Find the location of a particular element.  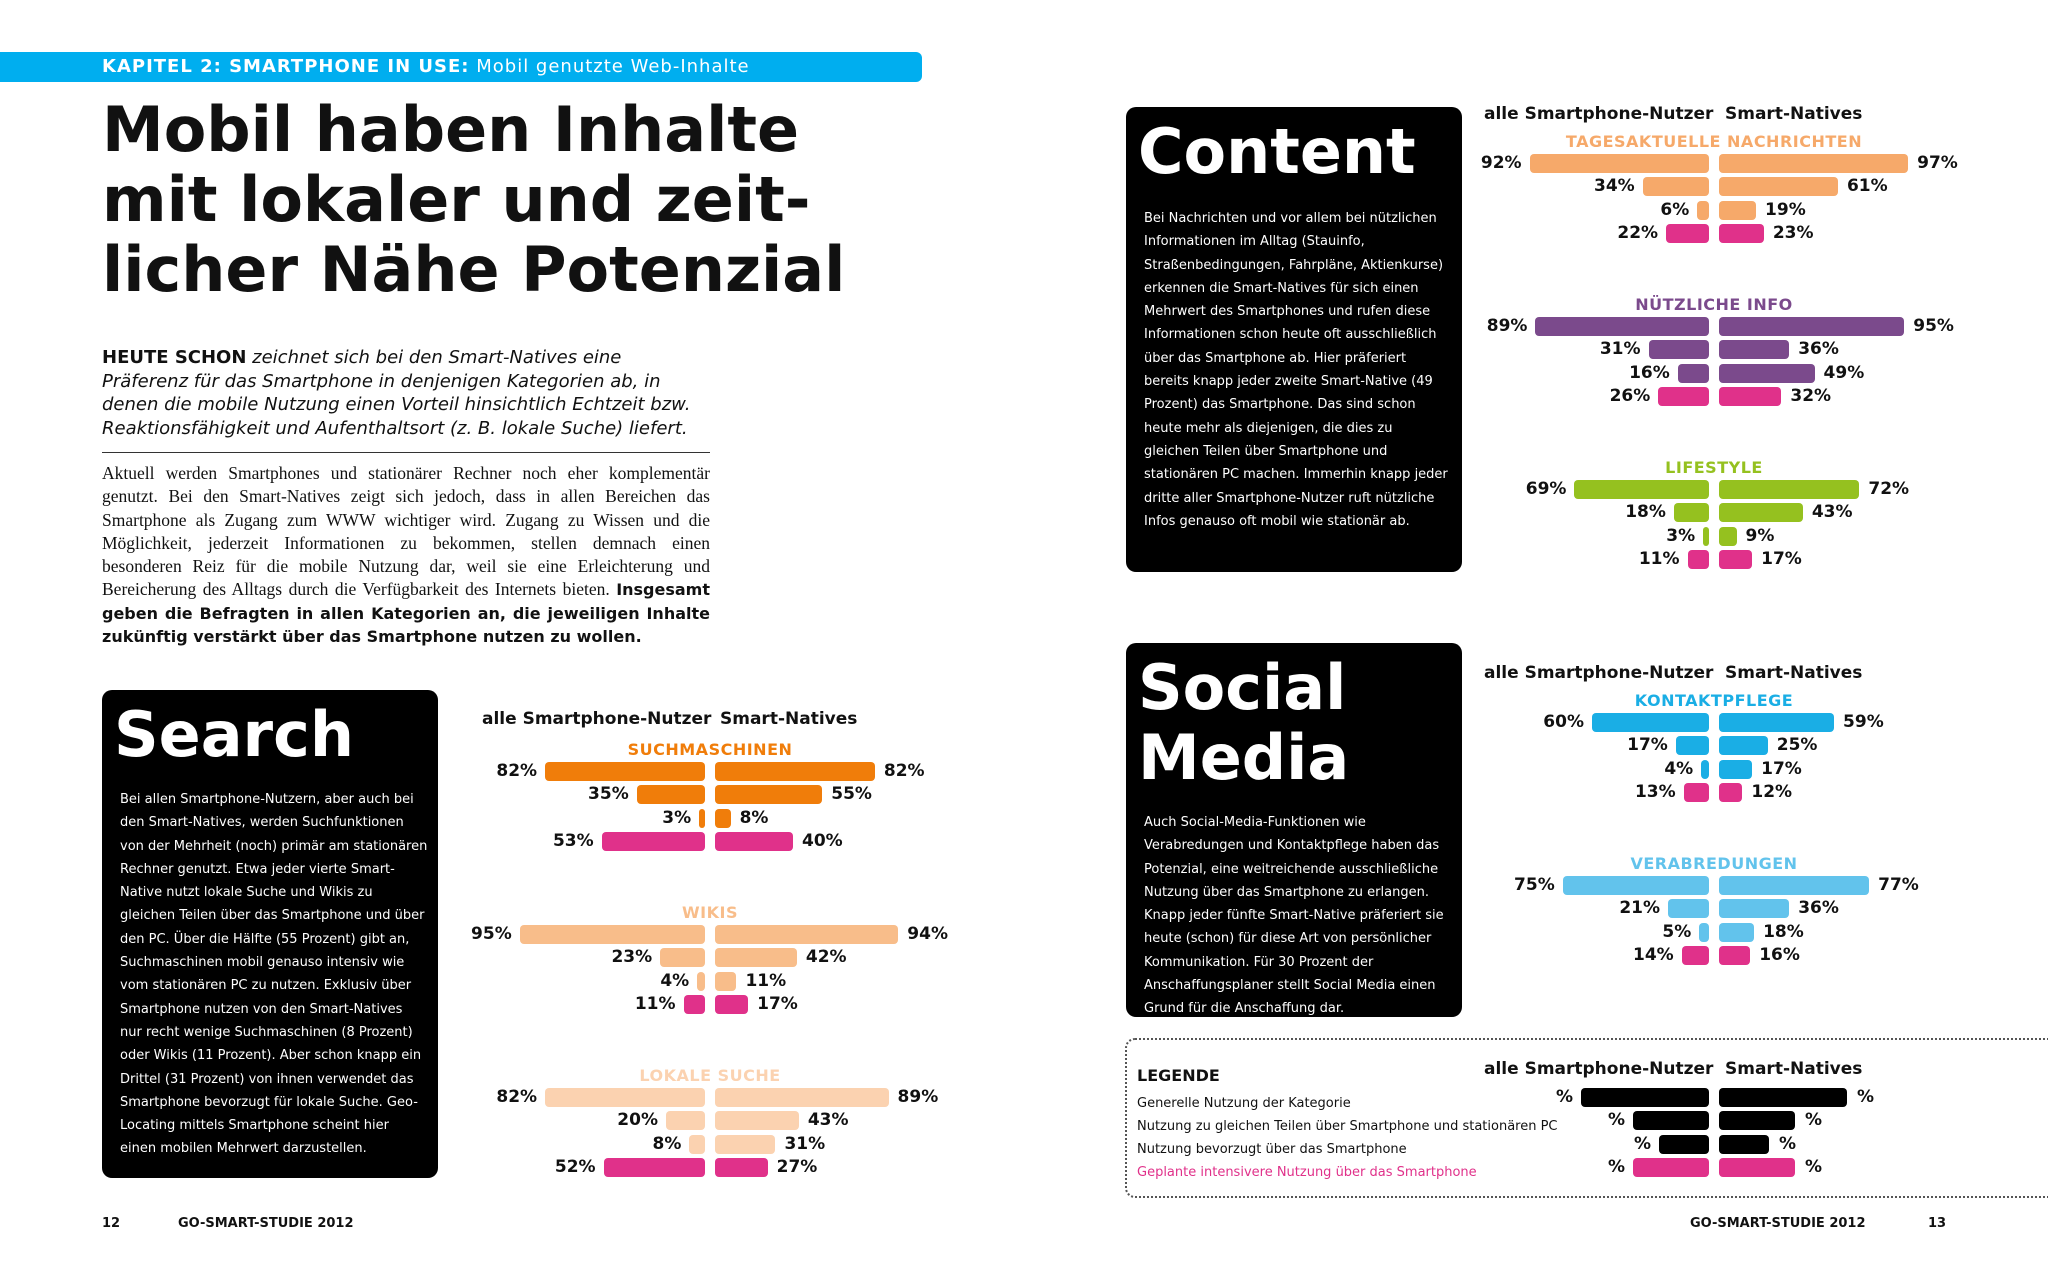

value-label-all-users: 53% is located at coordinates (573, 840).